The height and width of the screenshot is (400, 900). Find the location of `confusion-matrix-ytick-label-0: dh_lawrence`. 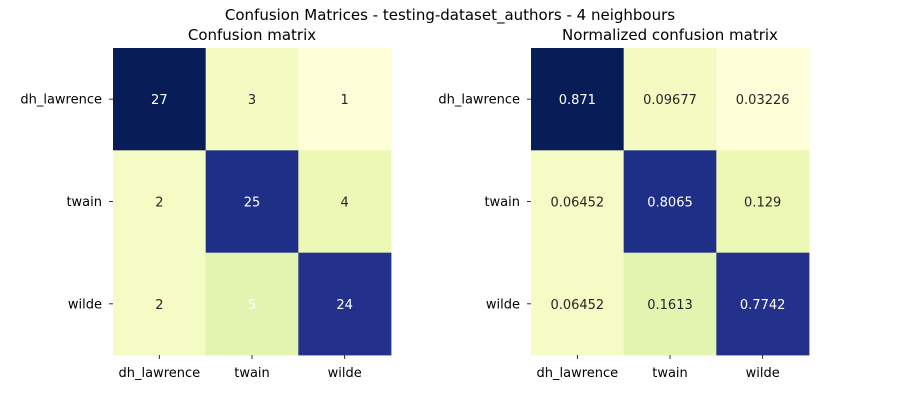

confusion-matrix-ytick-label-0: dh_lawrence is located at coordinates (61, 100).